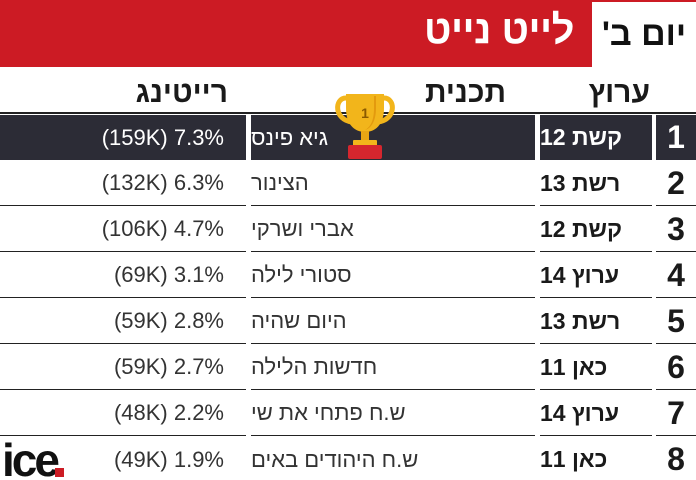  I want to click on table-row: (159K) 7.3% גיא פינס קשת 12 1, so click(348, 138).